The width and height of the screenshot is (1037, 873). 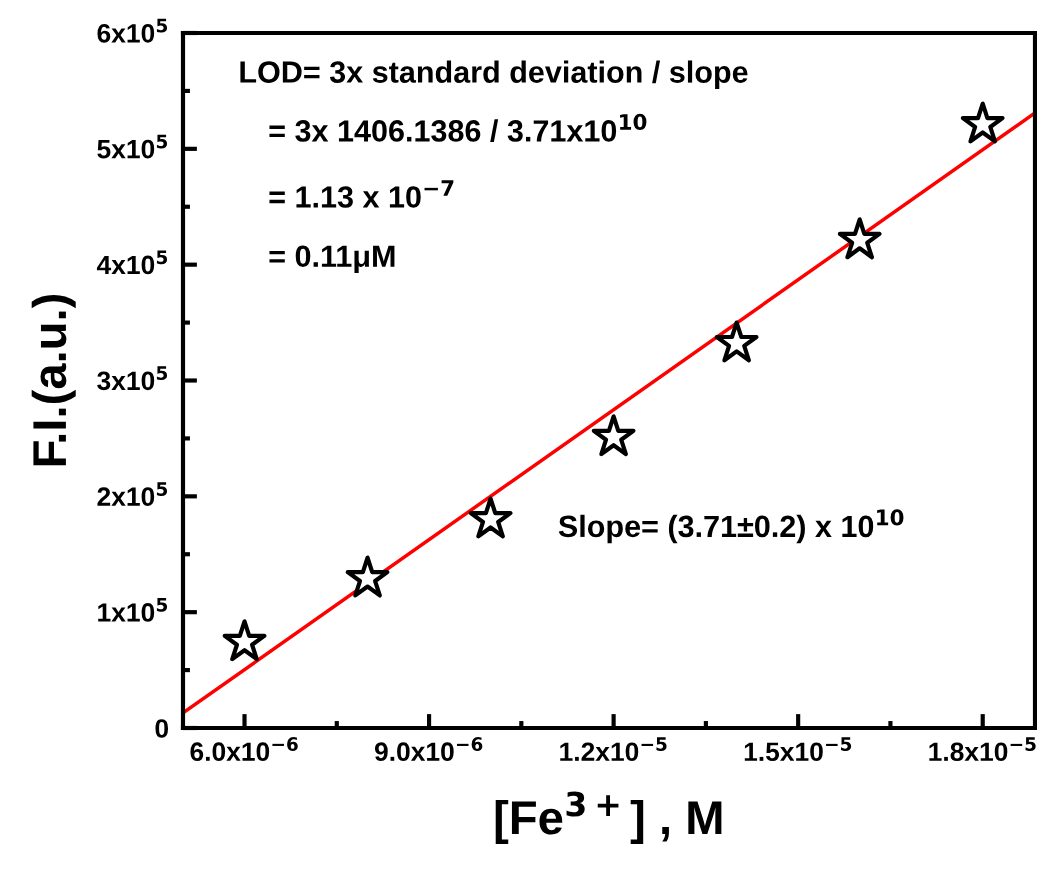 What do you see at coordinates (613, 749) in the screenshot?
I see `x-tick-label: 1.2x10$^{−5}$` at bounding box center [613, 749].